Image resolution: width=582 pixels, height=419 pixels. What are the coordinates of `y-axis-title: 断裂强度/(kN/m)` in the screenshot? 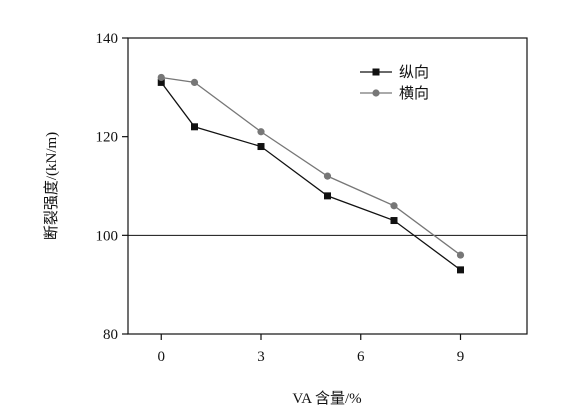 It's located at (51, 186).